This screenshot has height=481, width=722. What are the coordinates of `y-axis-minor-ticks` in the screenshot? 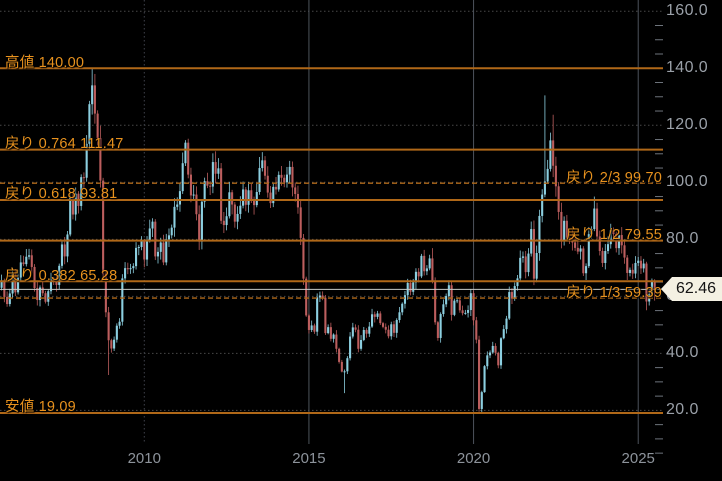 It's located at (659, 239).